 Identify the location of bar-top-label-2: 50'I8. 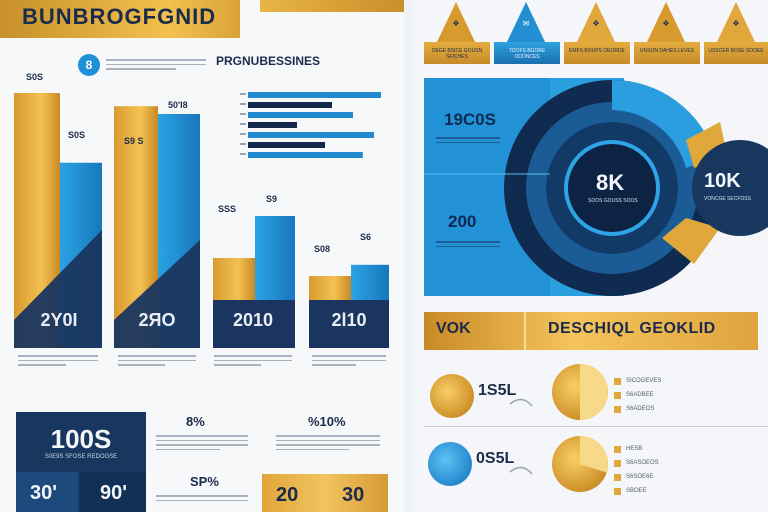
(178, 105).